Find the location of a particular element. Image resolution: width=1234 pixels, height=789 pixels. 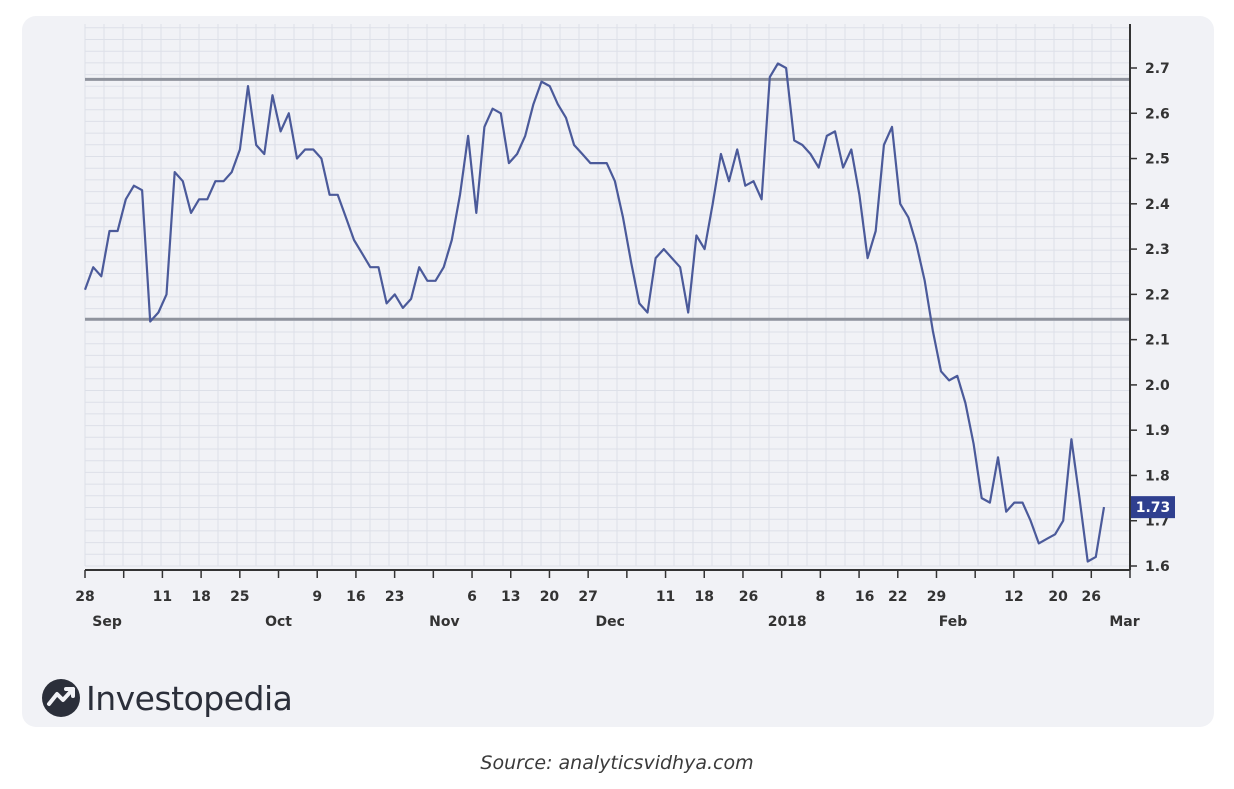

x-tick-label: 12 is located at coordinates (1013, 597).